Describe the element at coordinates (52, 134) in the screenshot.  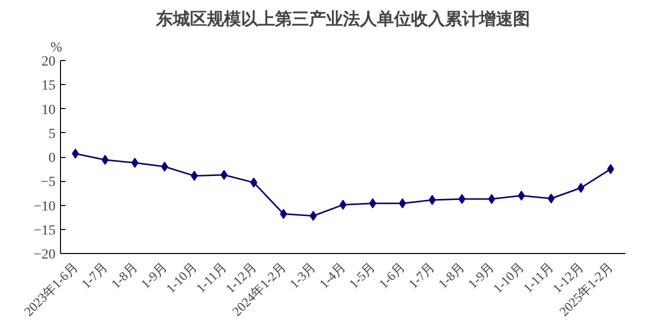
I see `y-tick-label: 5` at that location.